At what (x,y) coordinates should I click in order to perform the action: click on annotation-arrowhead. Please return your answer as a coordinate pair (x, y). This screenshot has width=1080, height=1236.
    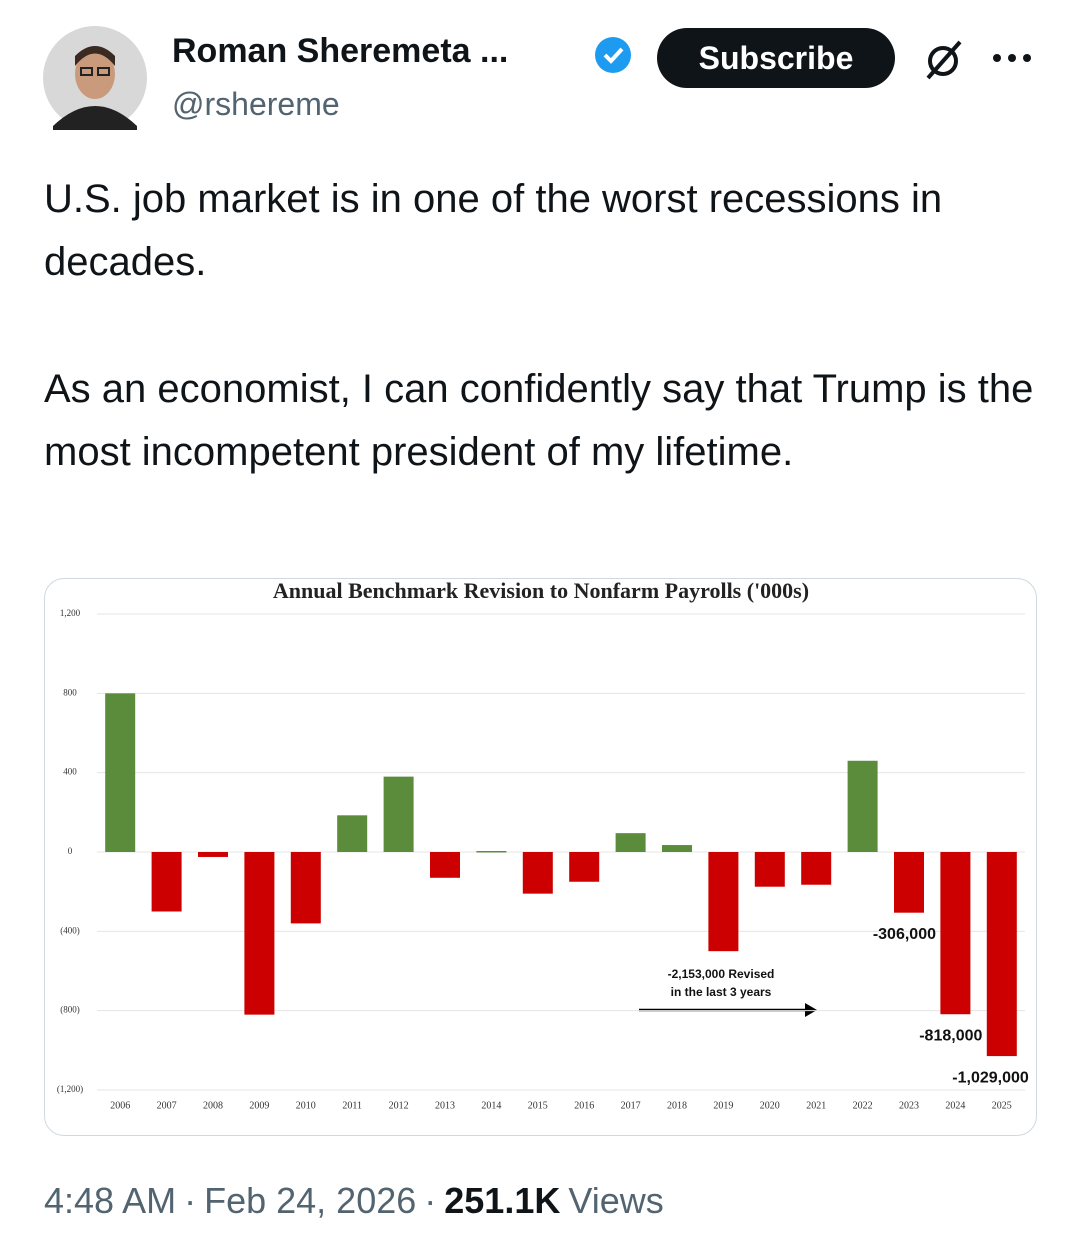
    Looking at the image, I should click on (811, 1010).